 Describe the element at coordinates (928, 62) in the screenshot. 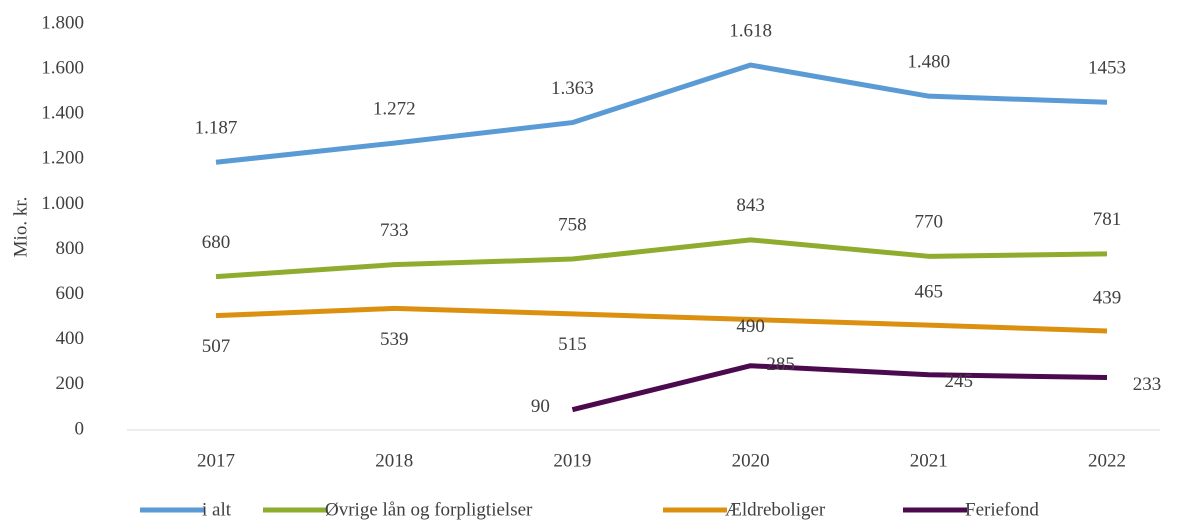

I see `data-label: 1.480` at that location.